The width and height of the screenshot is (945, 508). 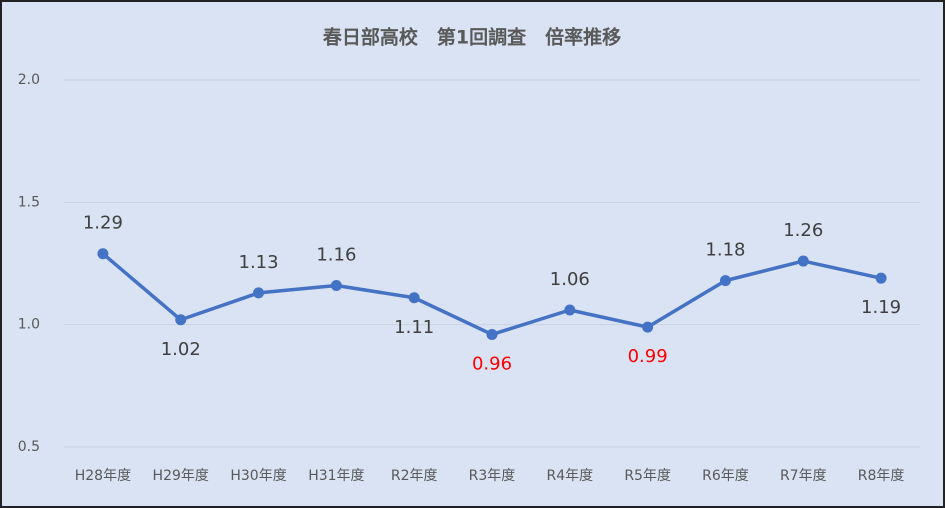 What do you see at coordinates (414, 476) in the screenshot?
I see `x-tick-label: R2年度` at bounding box center [414, 476].